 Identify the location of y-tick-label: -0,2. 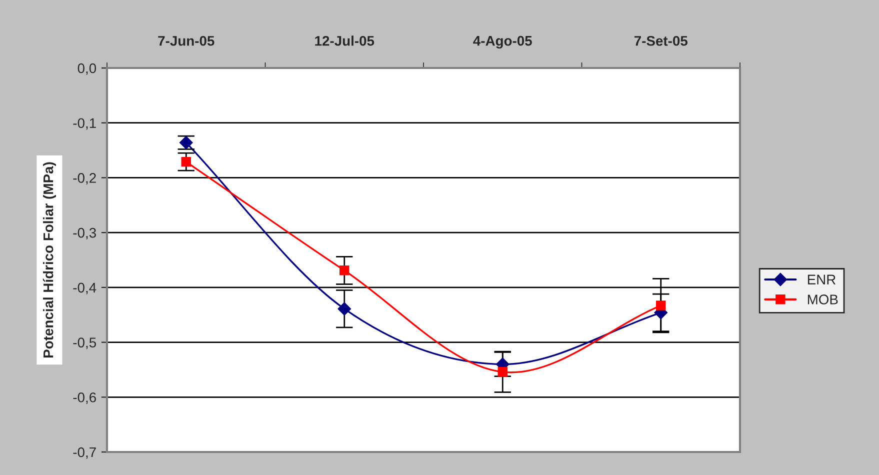
(84, 179).